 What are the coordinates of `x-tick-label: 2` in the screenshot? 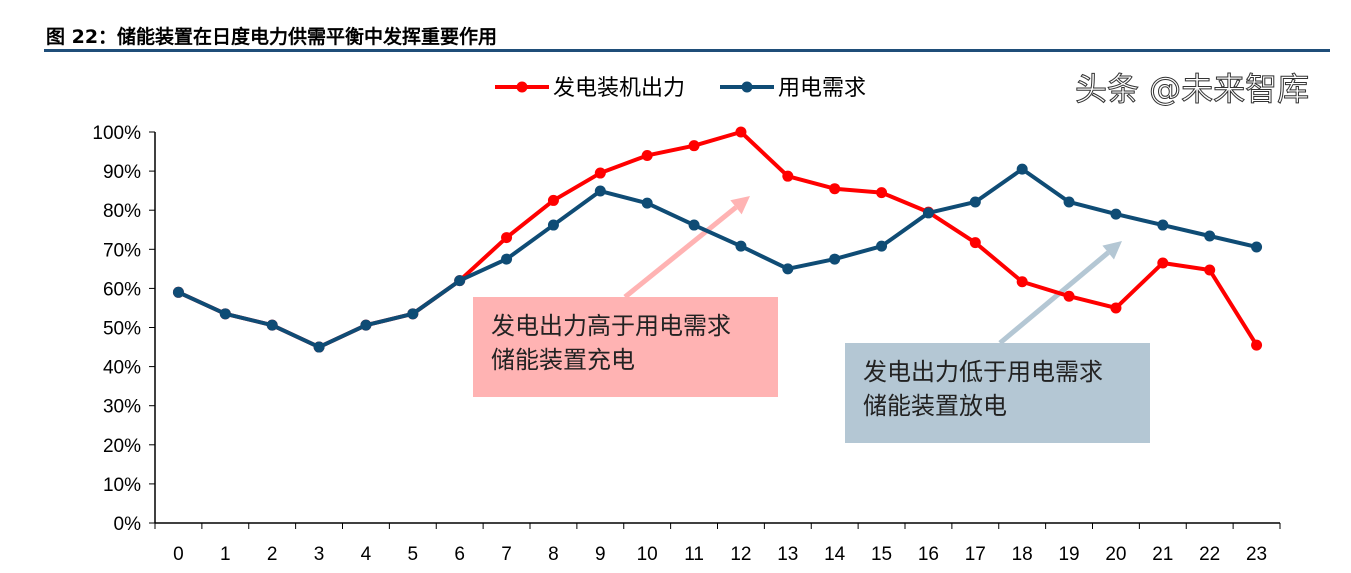 It's located at (272, 554).